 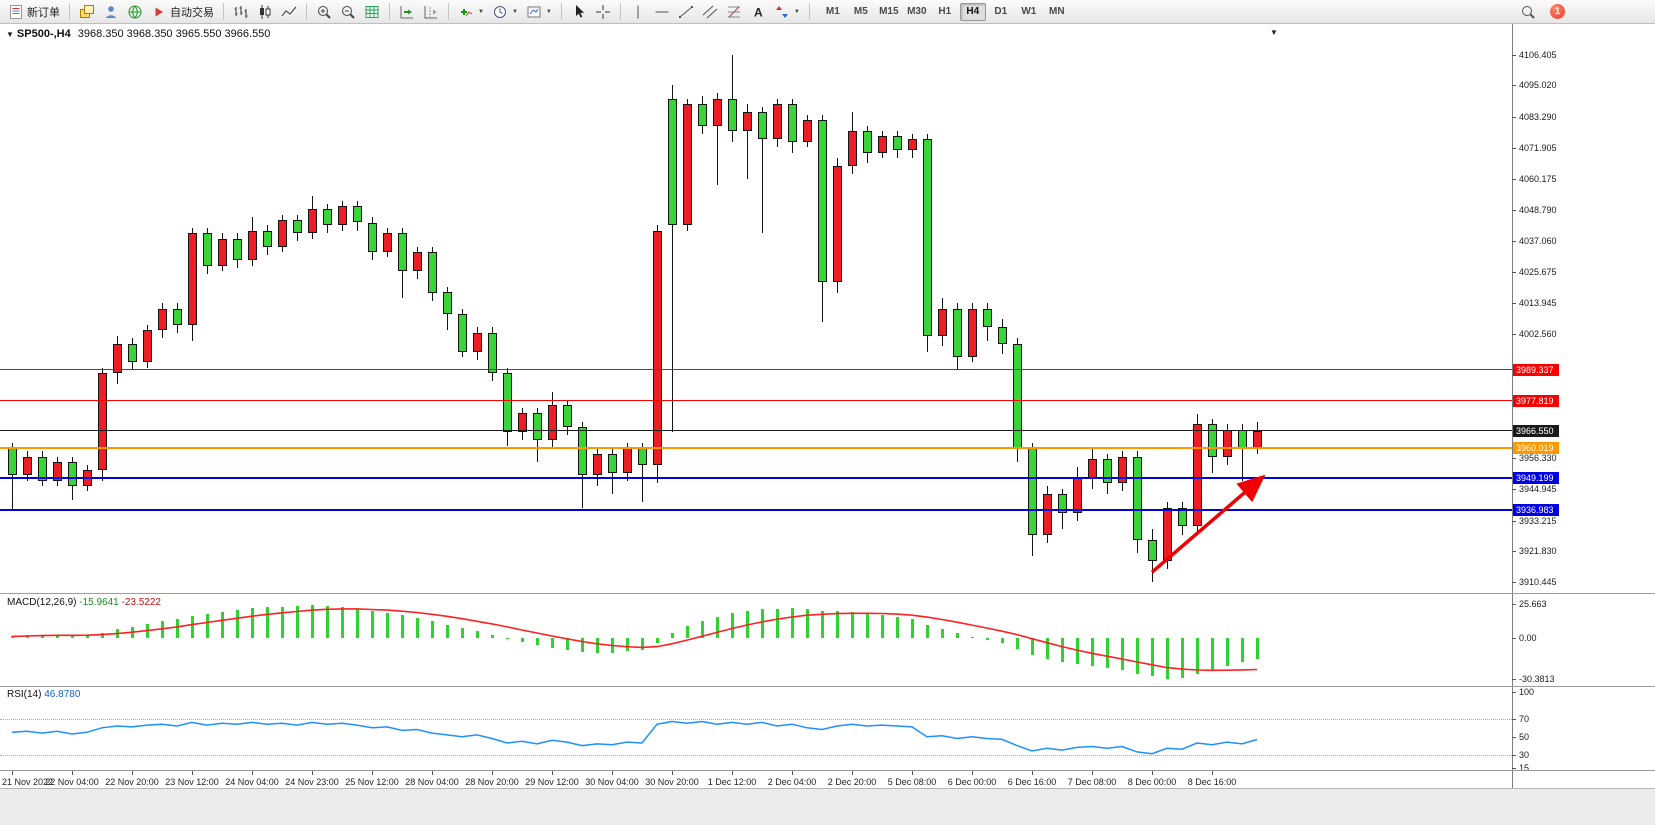 I want to click on arrows-button: ▼, so click(x=787, y=12).